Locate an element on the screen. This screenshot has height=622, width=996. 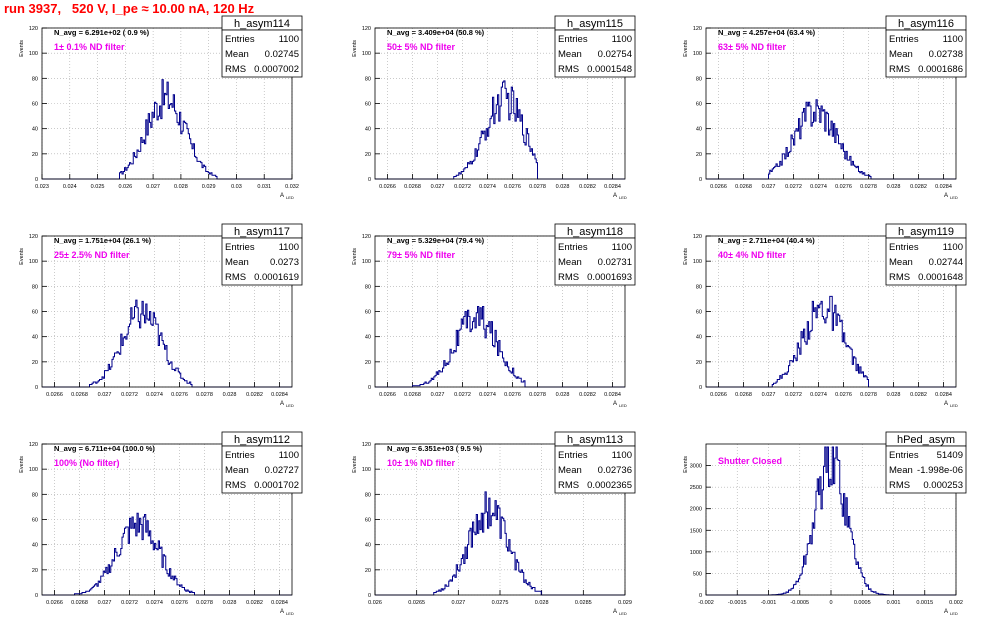
filter-label: 1± 0.1% ND filter is located at coordinates (89, 47).